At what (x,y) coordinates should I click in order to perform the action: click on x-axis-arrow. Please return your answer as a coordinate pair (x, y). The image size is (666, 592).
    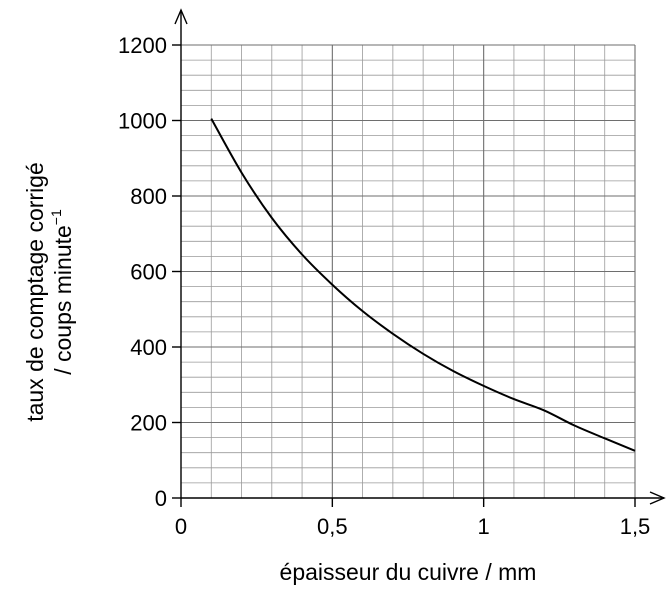
    Looking at the image, I should click on (657, 498).